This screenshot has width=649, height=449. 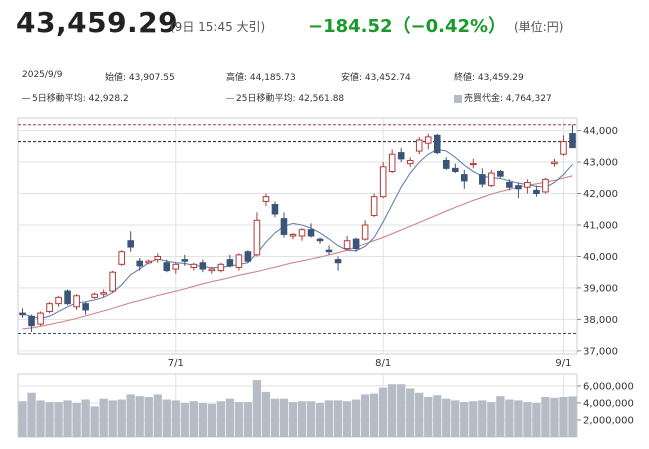 What do you see at coordinates (285, 97) in the screenshot?
I see `legend-ma25: 25日移動平均: 42,561.88` at bounding box center [285, 97].